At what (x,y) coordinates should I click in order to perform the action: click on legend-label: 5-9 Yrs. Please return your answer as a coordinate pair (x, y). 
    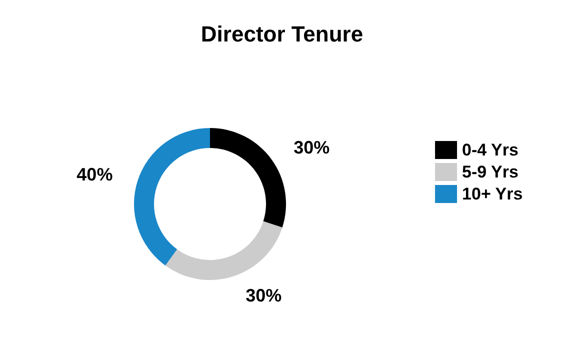
    Looking at the image, I should click on (490, 172).